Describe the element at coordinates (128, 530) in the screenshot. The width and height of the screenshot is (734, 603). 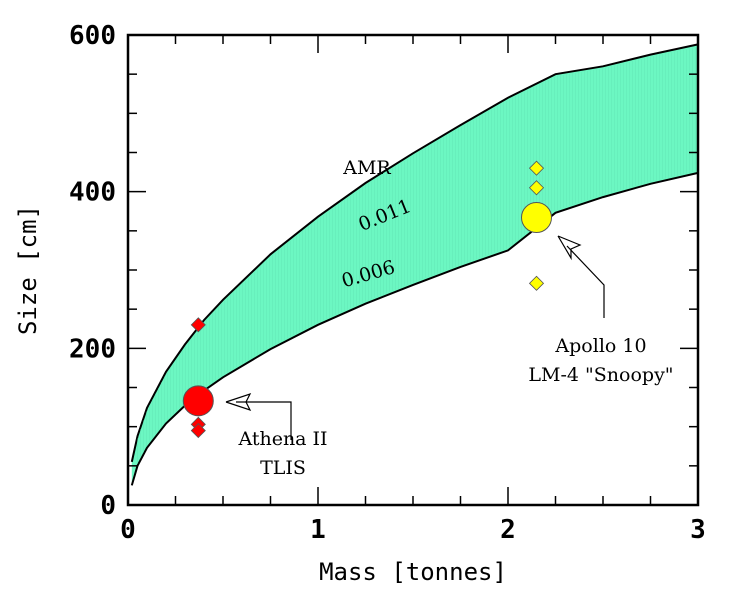
I see `x-tick-label: 0` at that location.